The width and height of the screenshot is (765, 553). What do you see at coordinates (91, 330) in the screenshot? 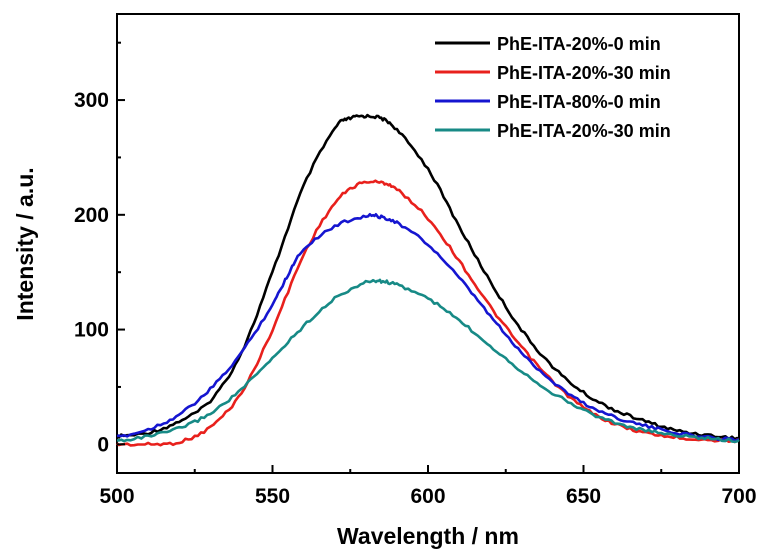
I see `y-tick-label: 100` at bounding box center [91, 330].